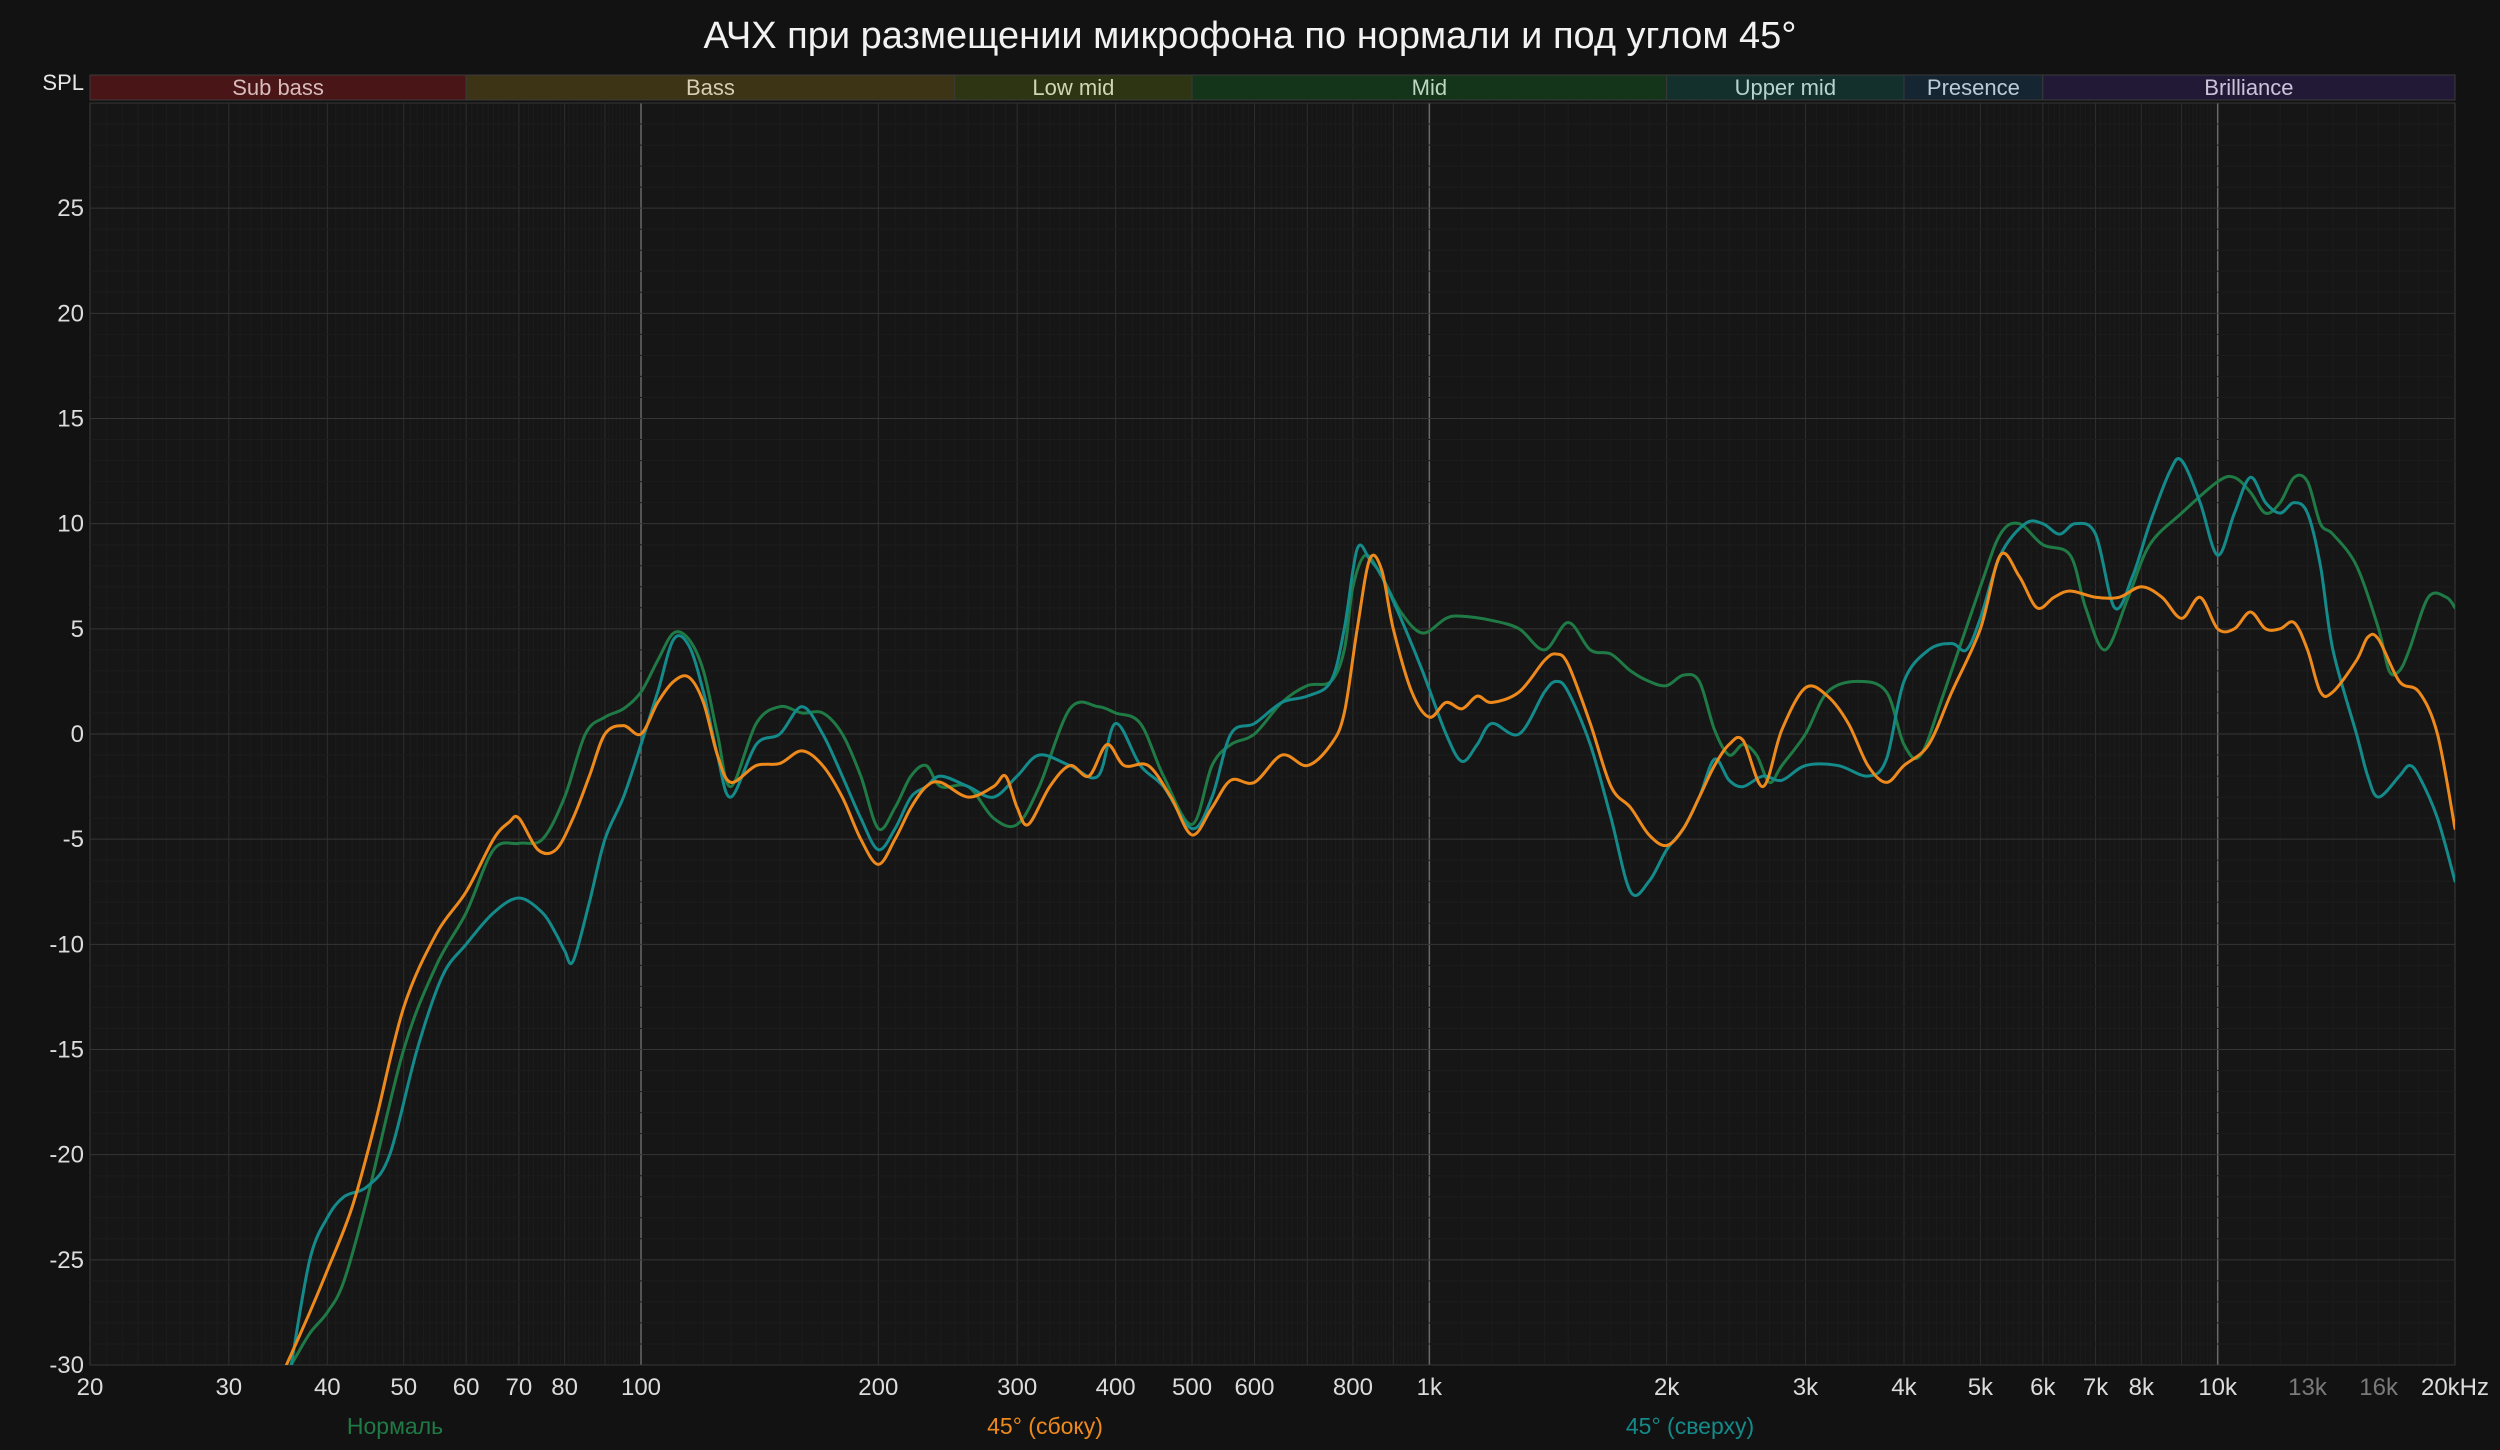 The width and height of the screenshot is (2500, 1450). Describe the element at coordinates (1353, 1387) in the screenshot. I see `x-tick-label: 800` at that location.